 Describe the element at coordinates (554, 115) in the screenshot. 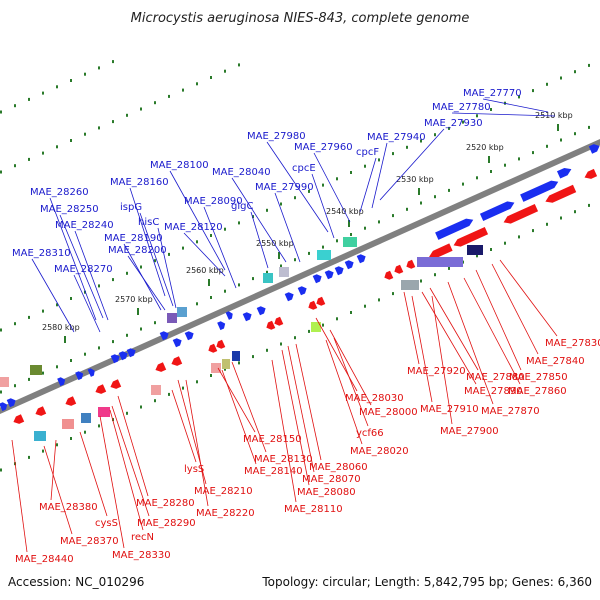

I see `kbp-tick-label: 2510 kbp` at that location.